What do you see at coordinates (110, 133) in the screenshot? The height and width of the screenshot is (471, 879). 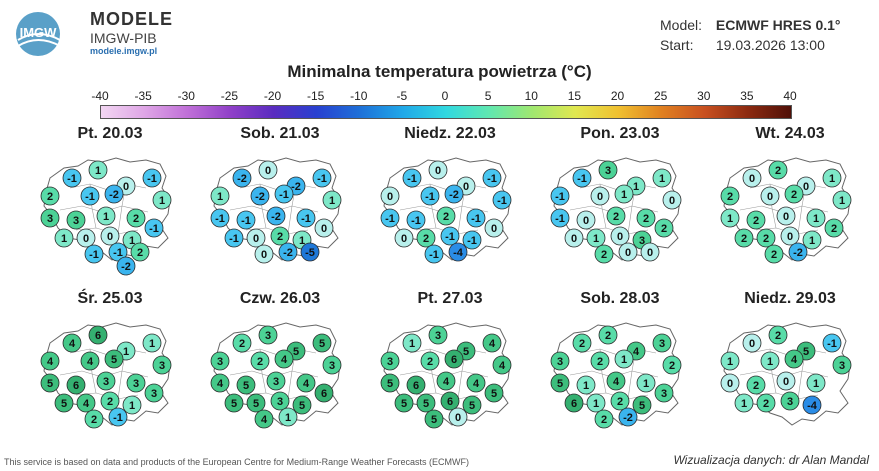 I see `day-label: Pt. 20.03` at bounding box center [110, 133].